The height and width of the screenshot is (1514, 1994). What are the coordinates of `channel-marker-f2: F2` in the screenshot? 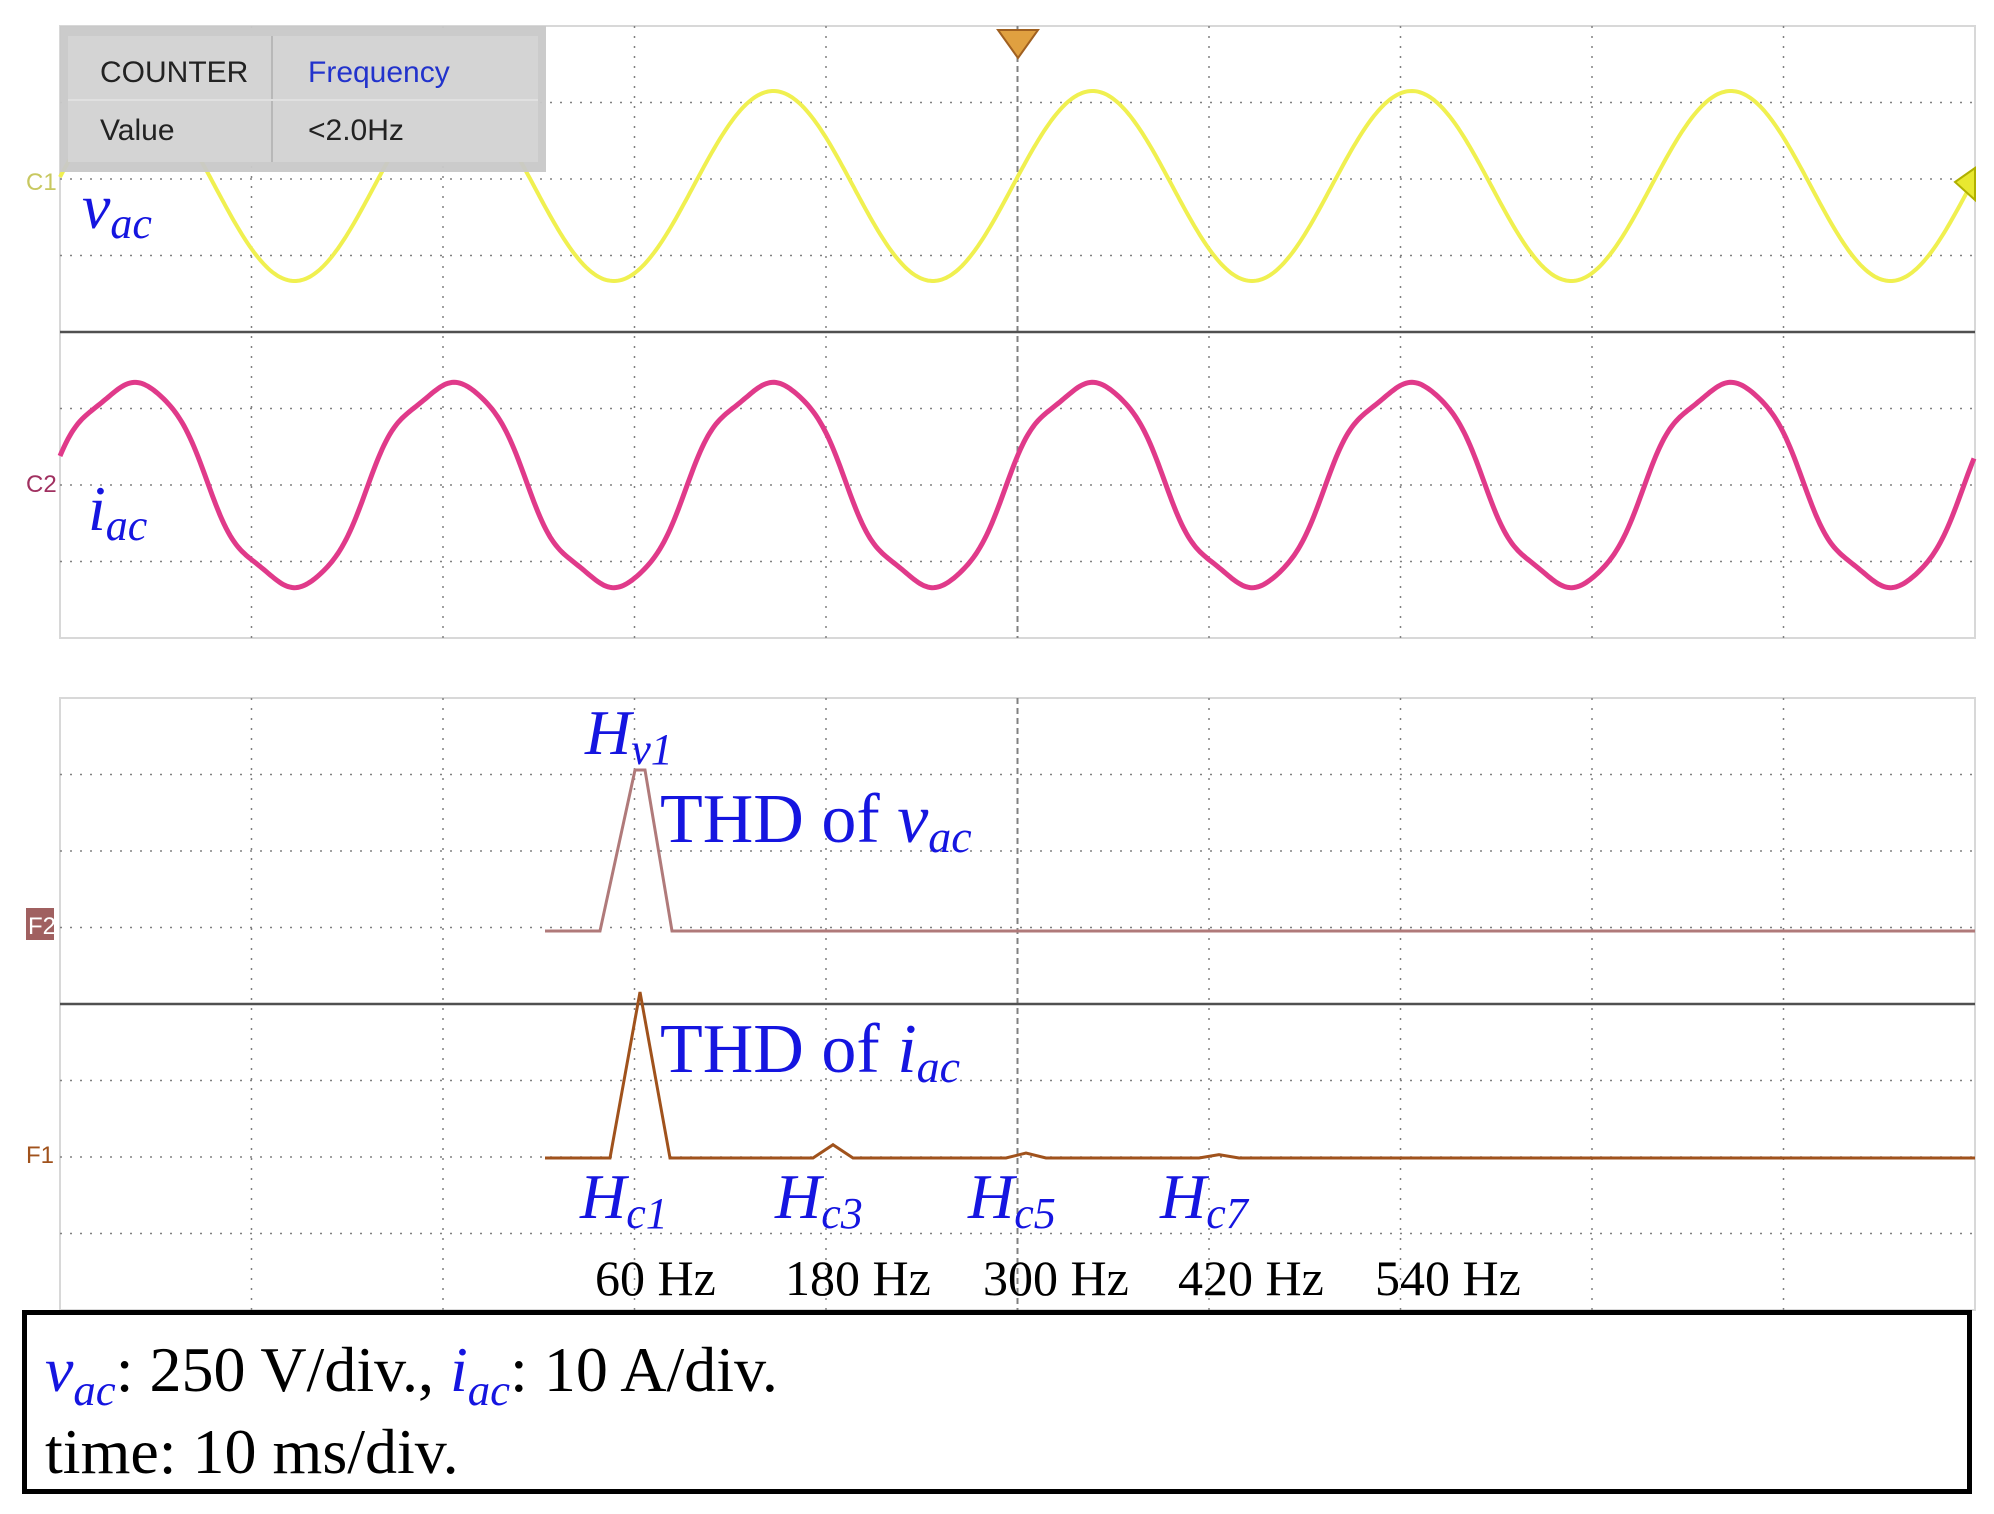 It's located at (42, 926).